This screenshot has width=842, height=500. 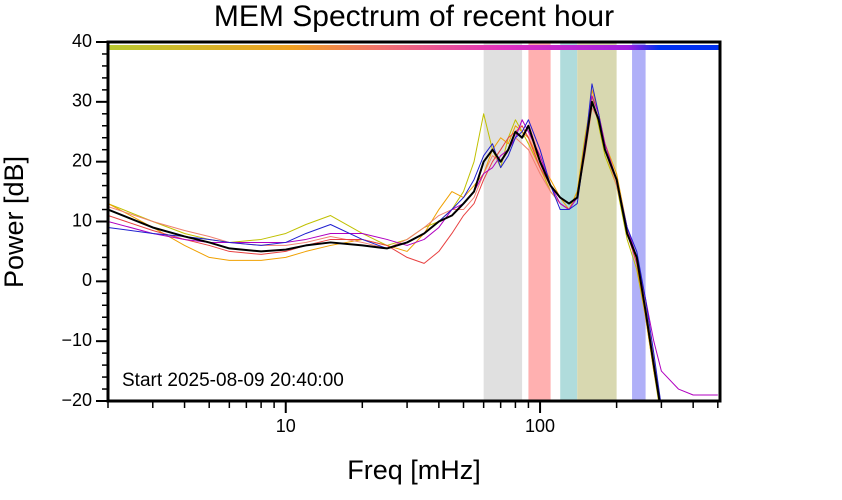 What do you see at coordinates (76, 400) in the screenshot?
I see `y-tick-label: −20` at bounding box center [76, 400].